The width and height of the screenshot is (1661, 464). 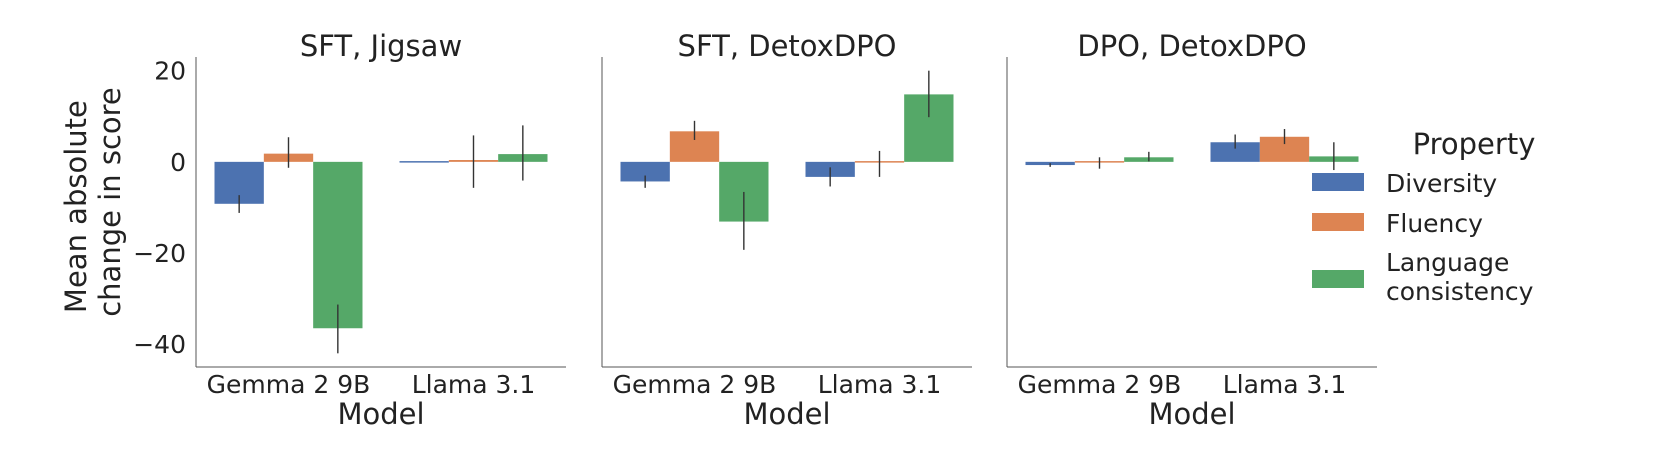 What do you see at coordinates (1474, 144) in the screenshot?
I see `legend-title: Property` at bounding box center [1474, 144].